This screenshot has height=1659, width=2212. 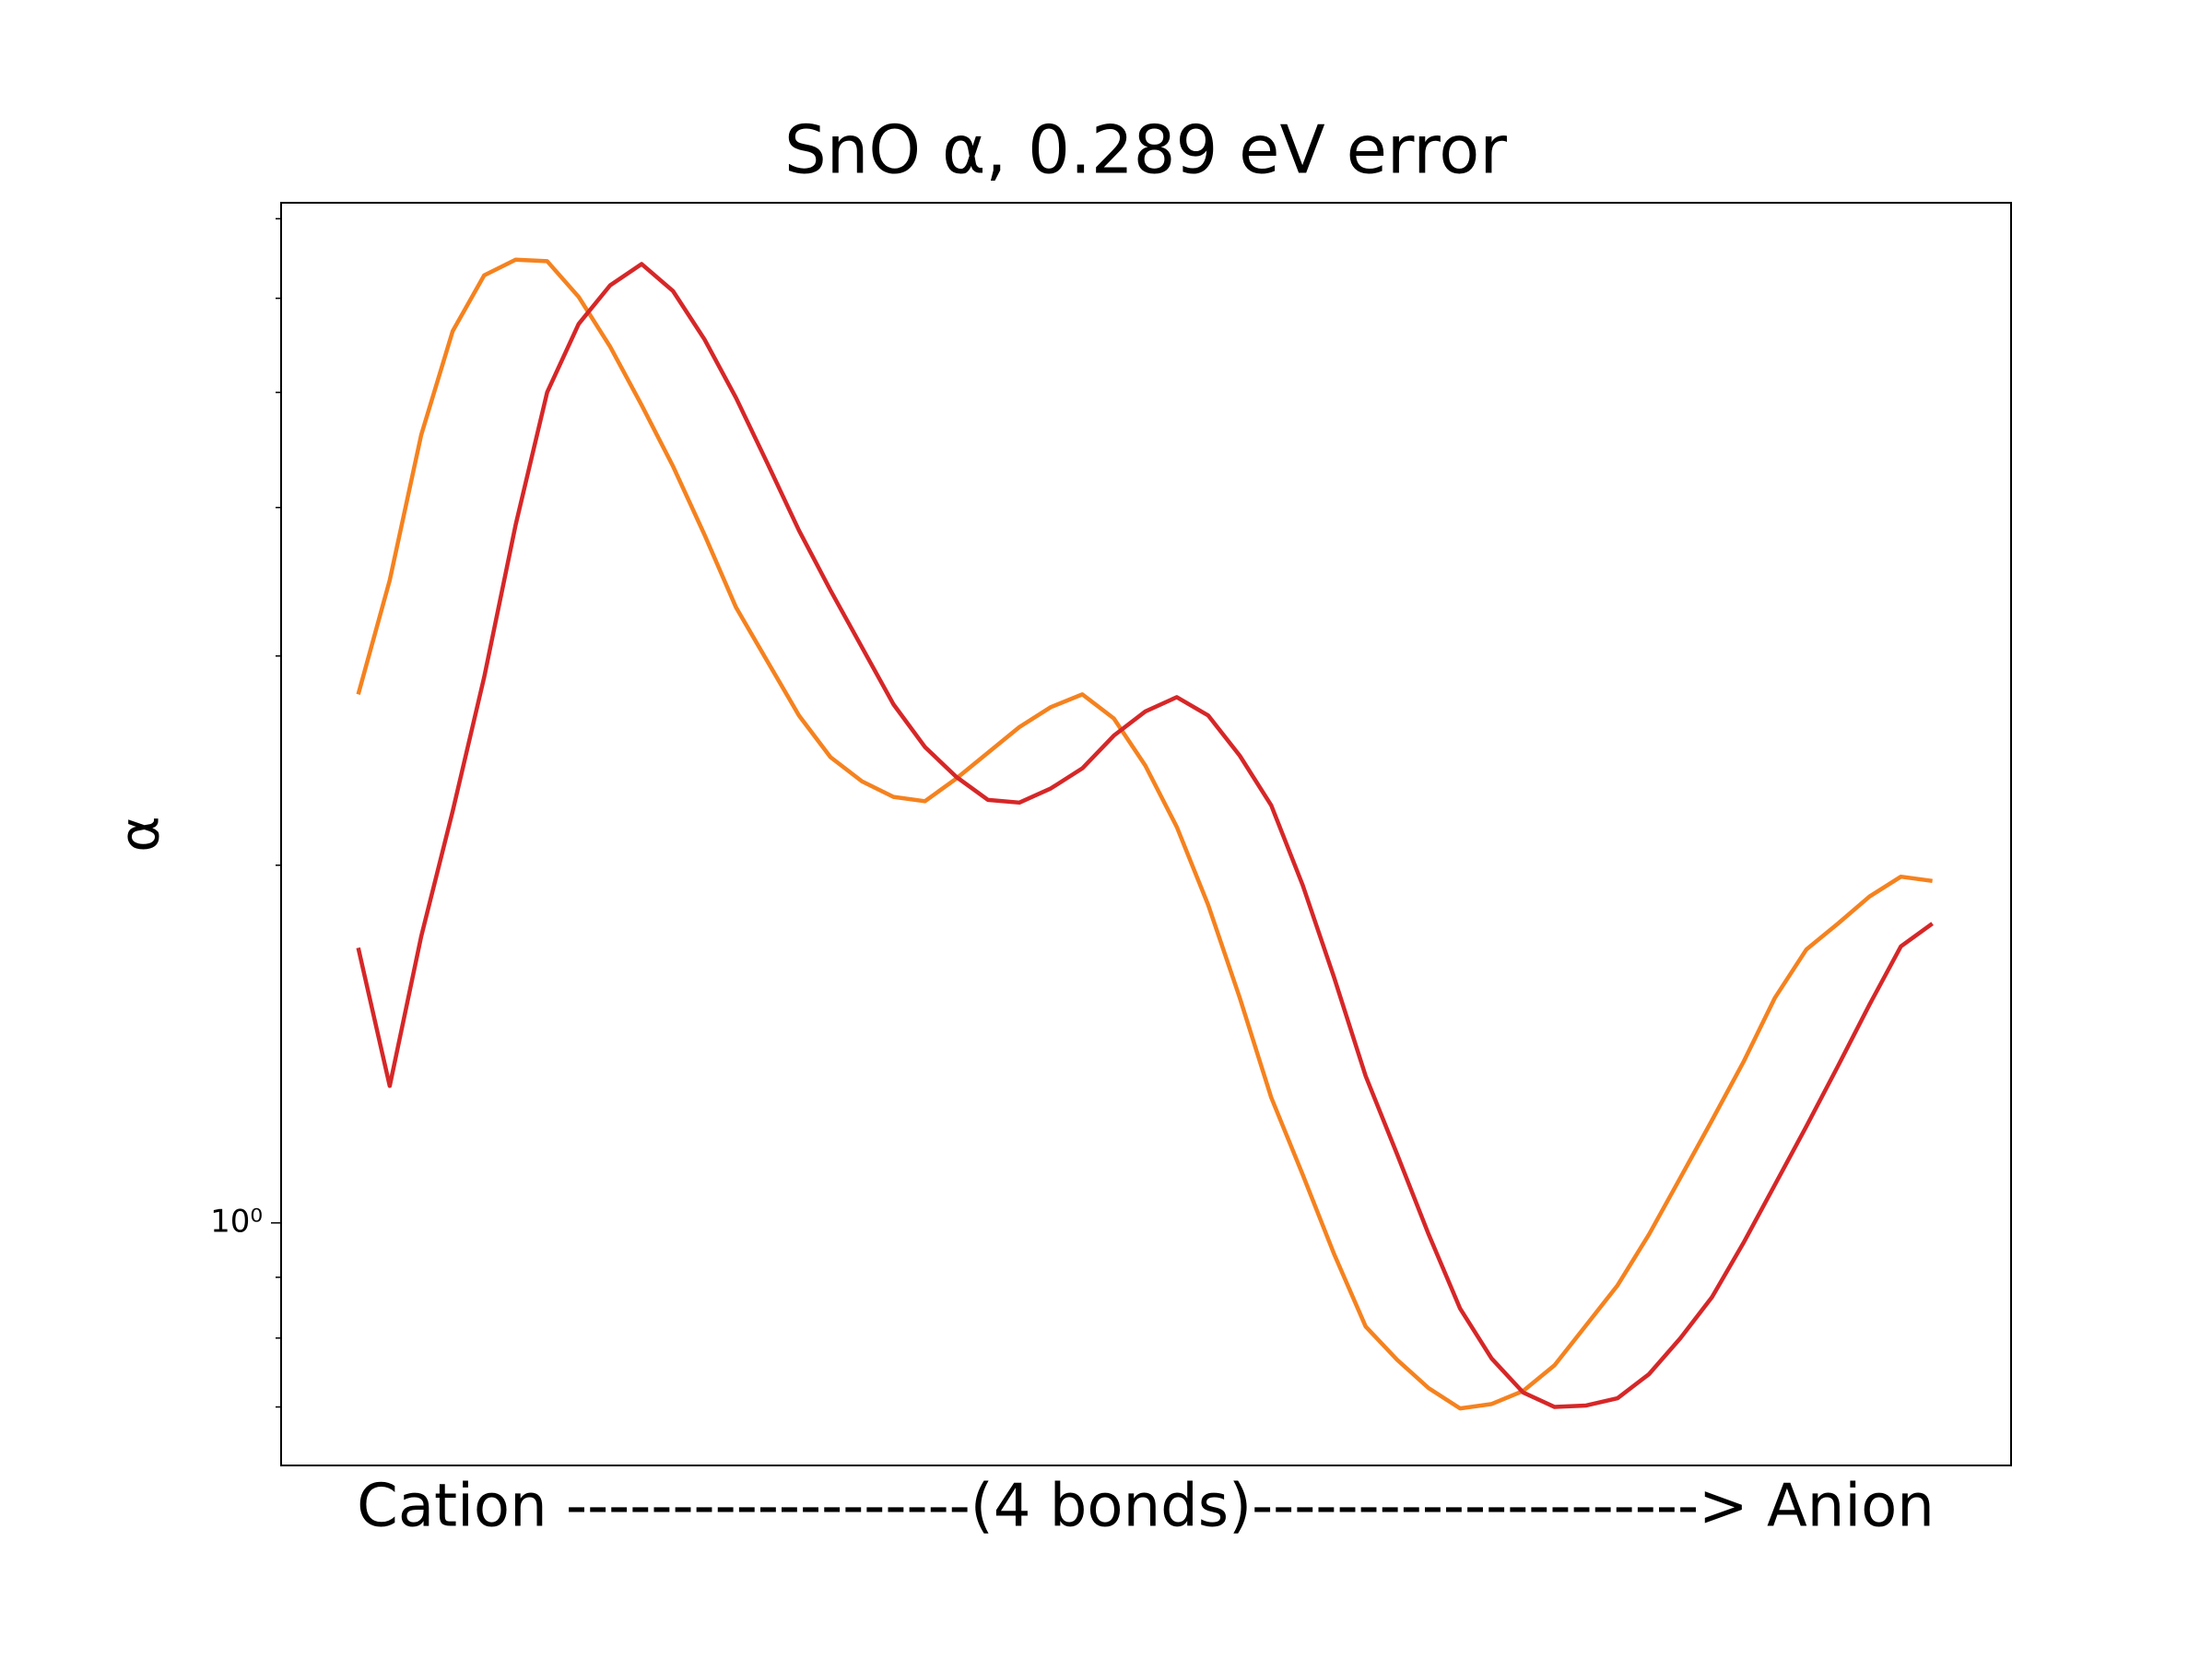 What do you see at coordinates (236, 1221) in the screenshot?
I see `y-tick-label: 10⁰` at bounding box center [236, 1221].